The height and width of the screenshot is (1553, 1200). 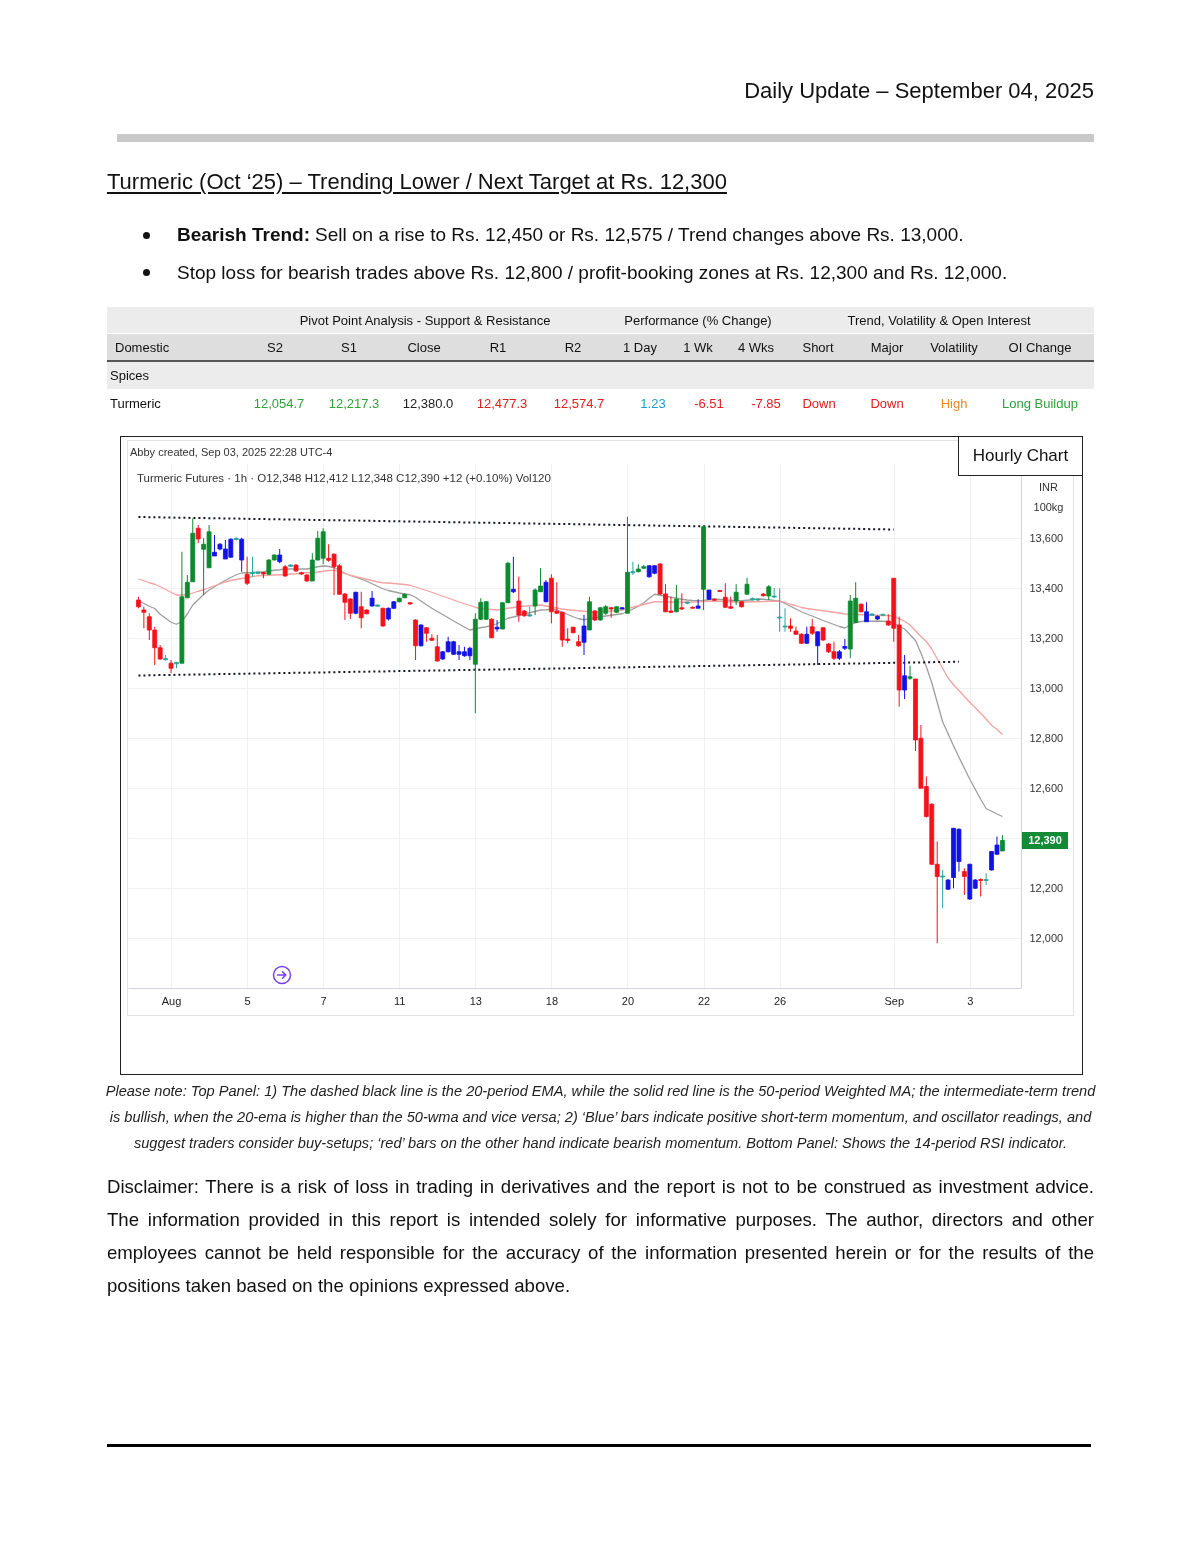 I want to click on text: Close, so click(x=424, y=347).